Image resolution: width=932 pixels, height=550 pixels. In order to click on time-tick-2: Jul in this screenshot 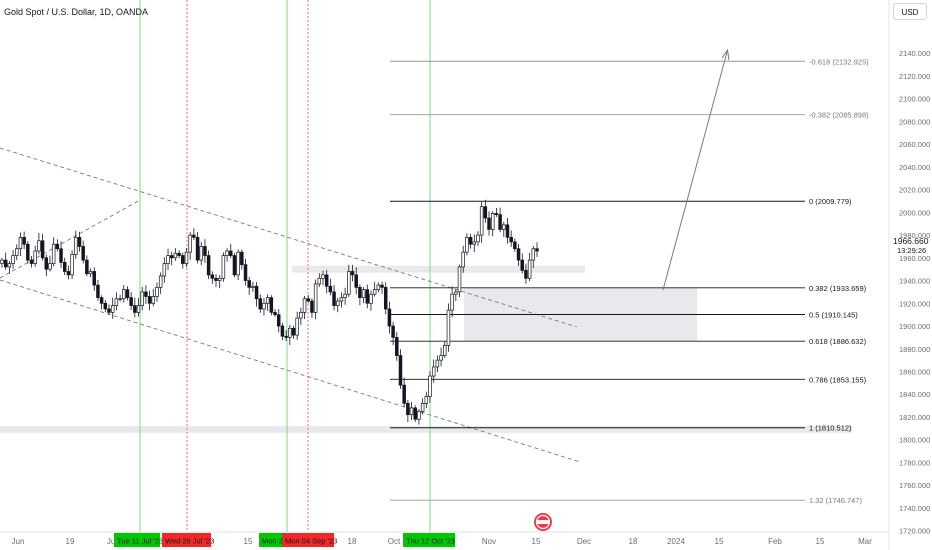, I will do `click(112, 541)`.